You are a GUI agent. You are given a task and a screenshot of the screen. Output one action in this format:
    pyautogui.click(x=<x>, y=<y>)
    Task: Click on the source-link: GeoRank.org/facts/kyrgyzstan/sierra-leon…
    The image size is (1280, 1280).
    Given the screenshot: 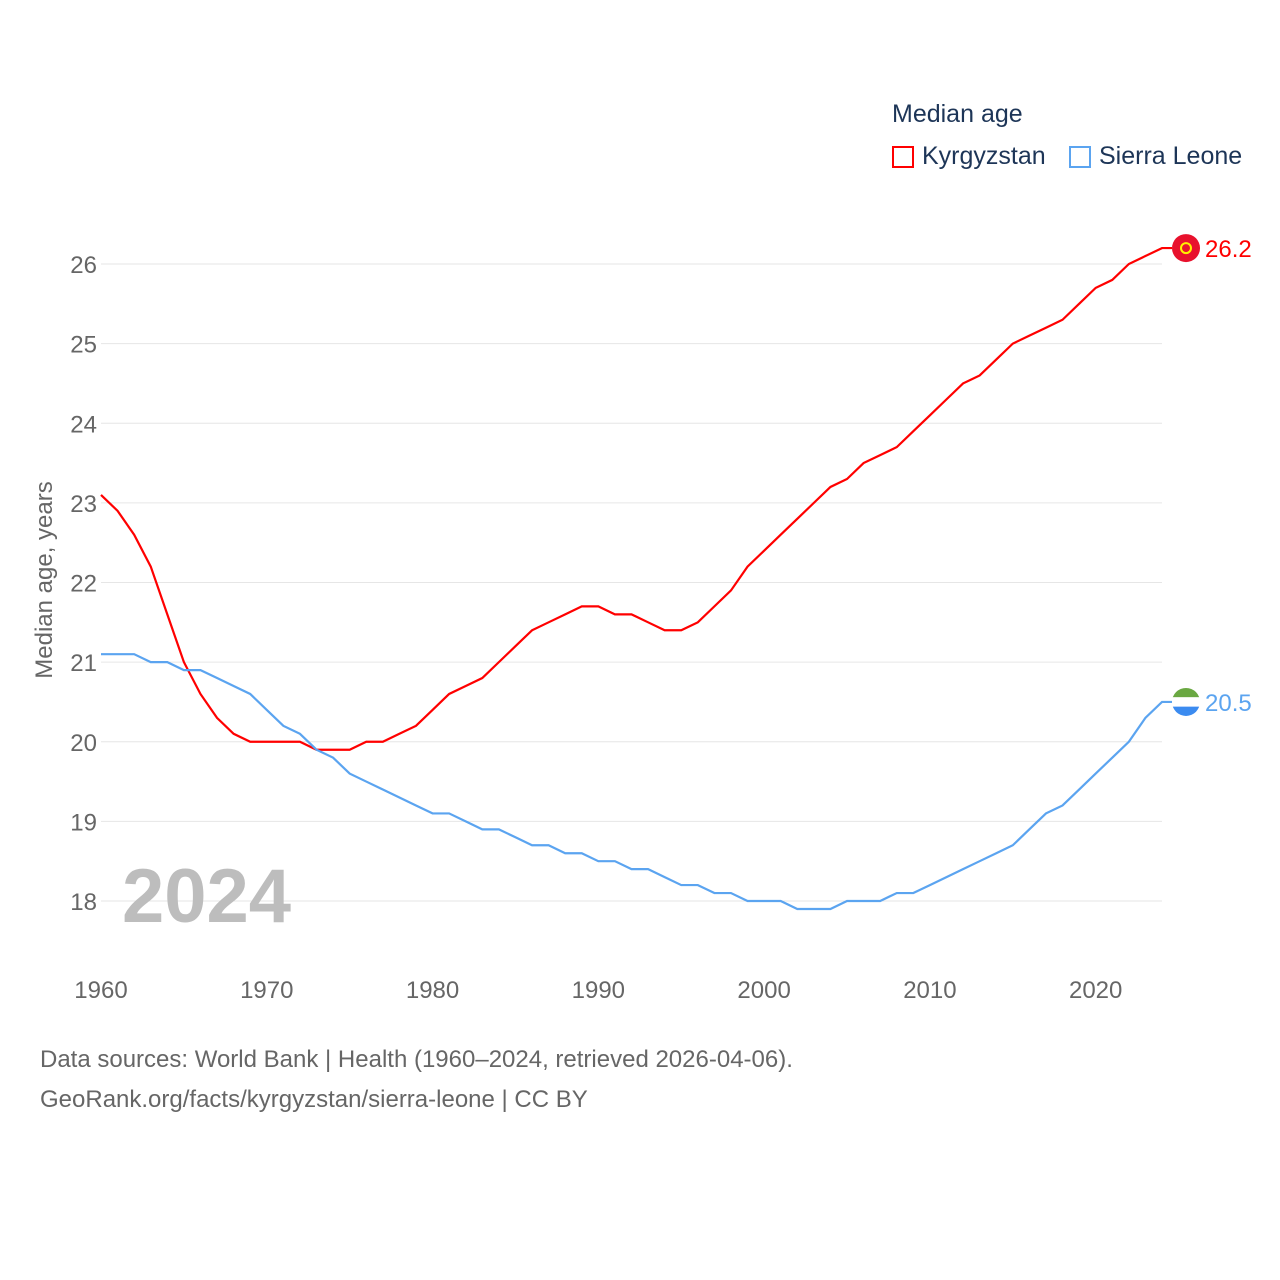 What is the action you would take?
    pyautogui.click(x=314, y=1099)
    